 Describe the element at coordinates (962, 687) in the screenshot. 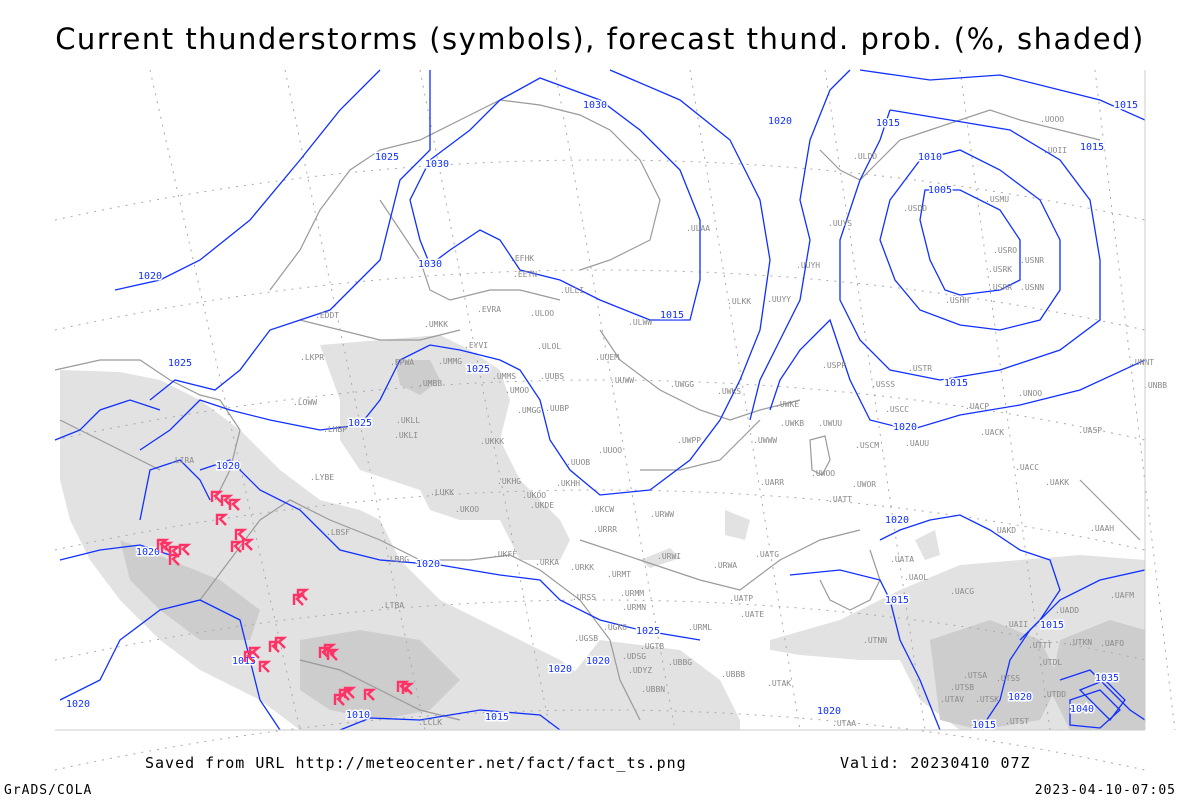

I see `station-label: .UTSB` at that location.